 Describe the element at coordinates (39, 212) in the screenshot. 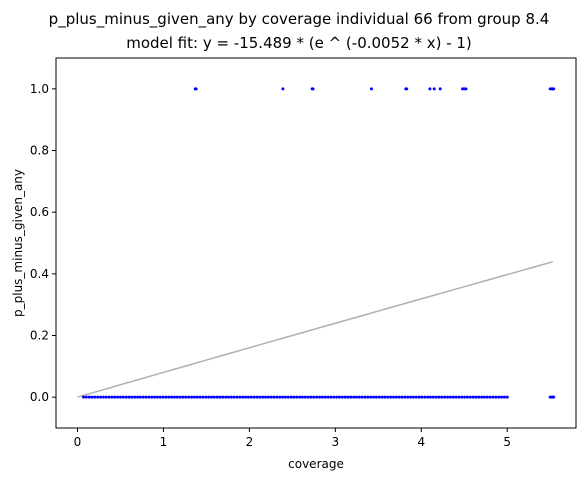

I see `y-tick-label: 0.6` at that location.